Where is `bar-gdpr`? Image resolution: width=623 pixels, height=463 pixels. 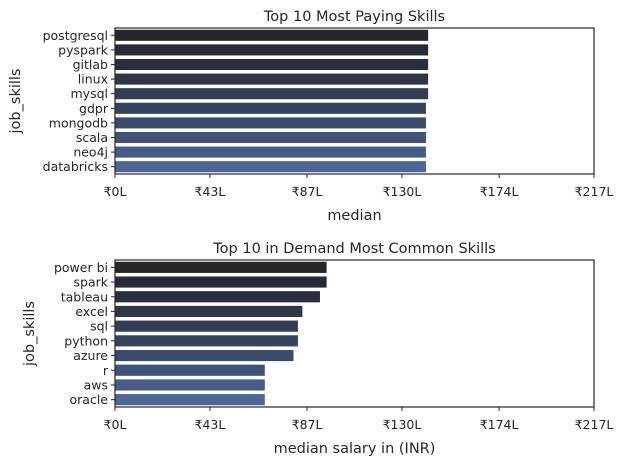
bar-gdpr is located at coordinates (270, 108).